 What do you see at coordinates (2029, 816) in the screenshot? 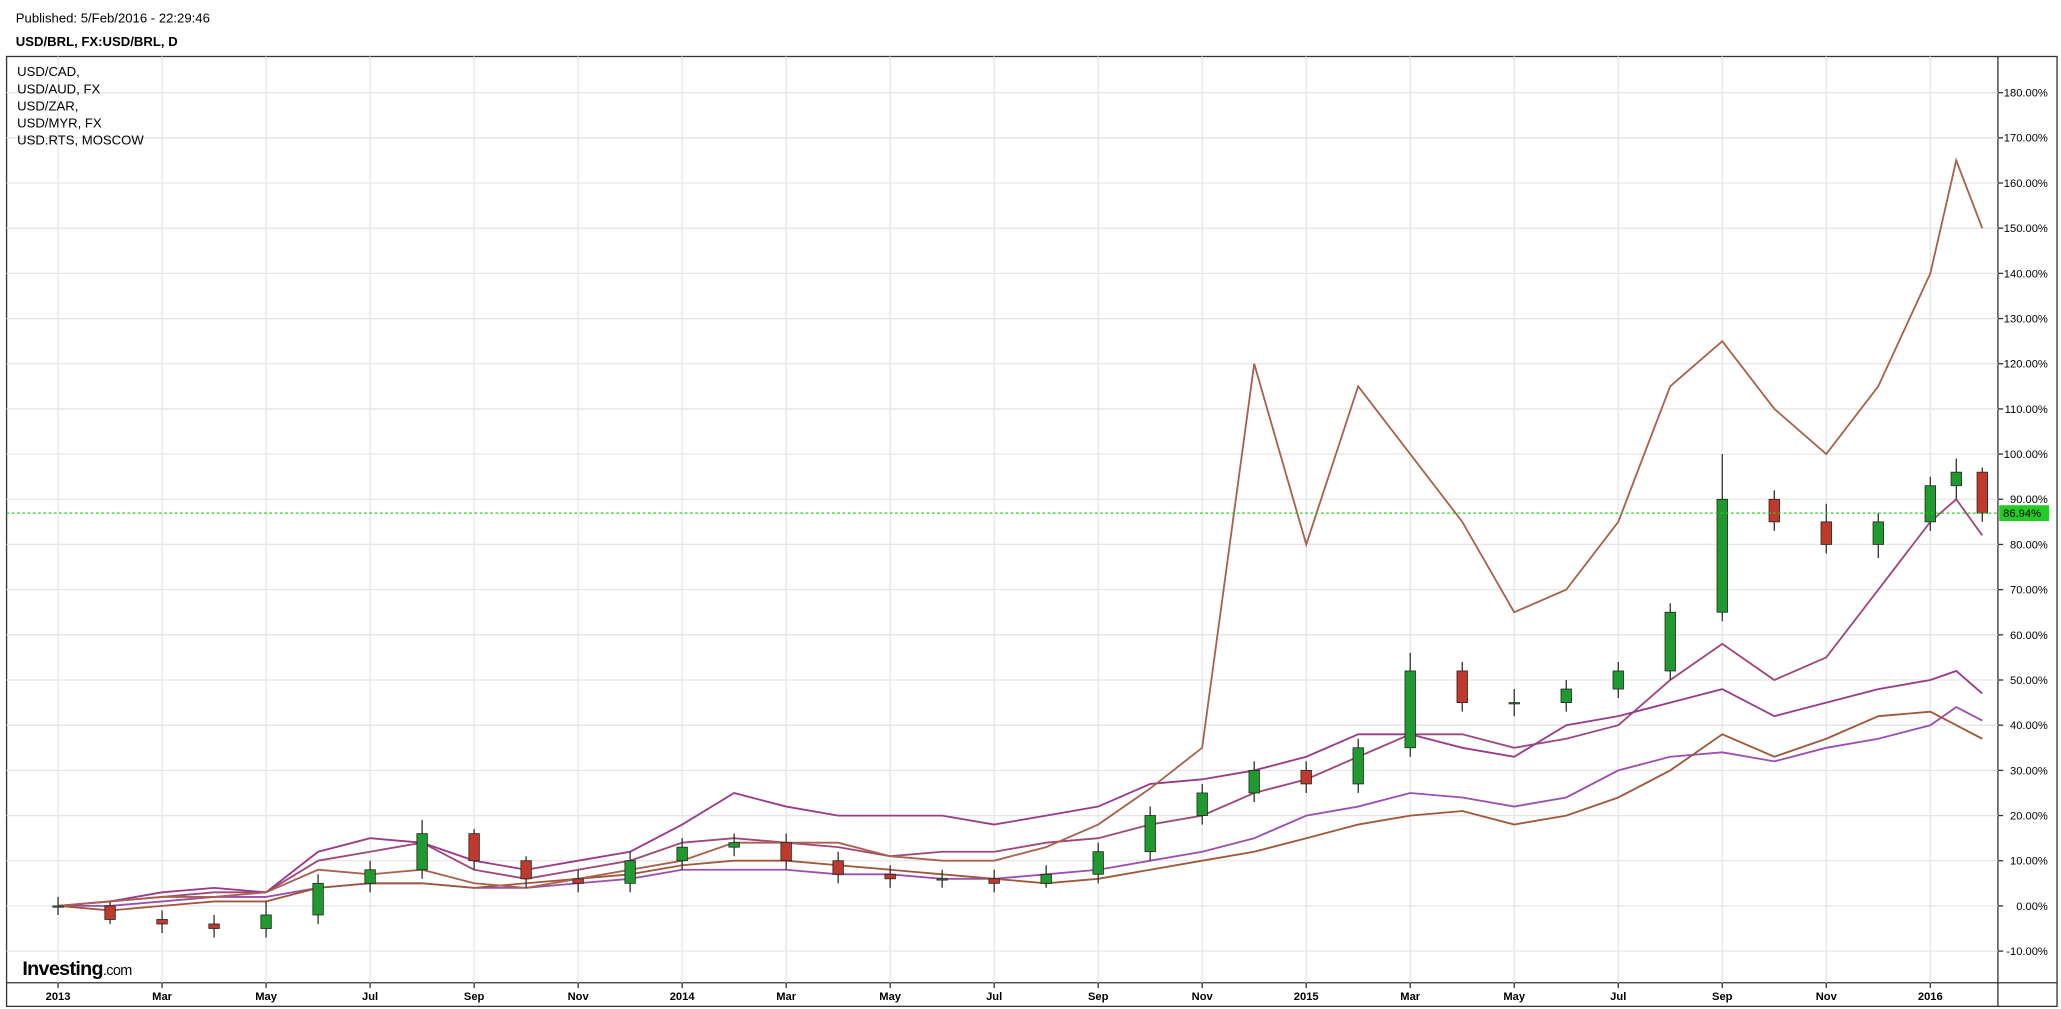
I see `y-tick-label: 20.00%` at bounding box center [2029, 816].